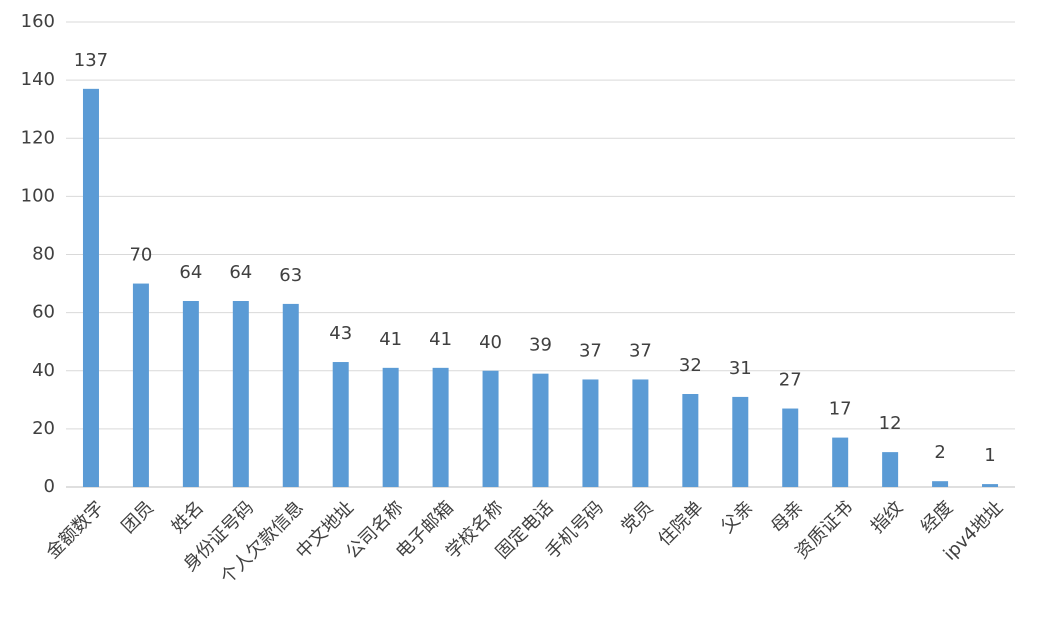 The width and height of the screenshot is (1040, 634). What do you see at coordinates (989, 455) in the screenshot?
I see `data-label: 1` at bounding box center [989, 455].